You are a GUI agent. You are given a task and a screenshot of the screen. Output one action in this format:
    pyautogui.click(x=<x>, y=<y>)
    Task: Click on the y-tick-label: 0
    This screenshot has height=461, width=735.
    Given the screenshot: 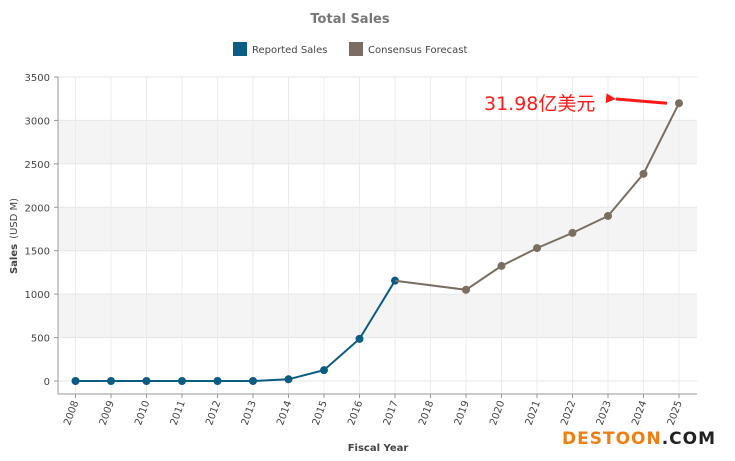 What is the action you would take?
    pyautogui.click(x=47, y=382)
    